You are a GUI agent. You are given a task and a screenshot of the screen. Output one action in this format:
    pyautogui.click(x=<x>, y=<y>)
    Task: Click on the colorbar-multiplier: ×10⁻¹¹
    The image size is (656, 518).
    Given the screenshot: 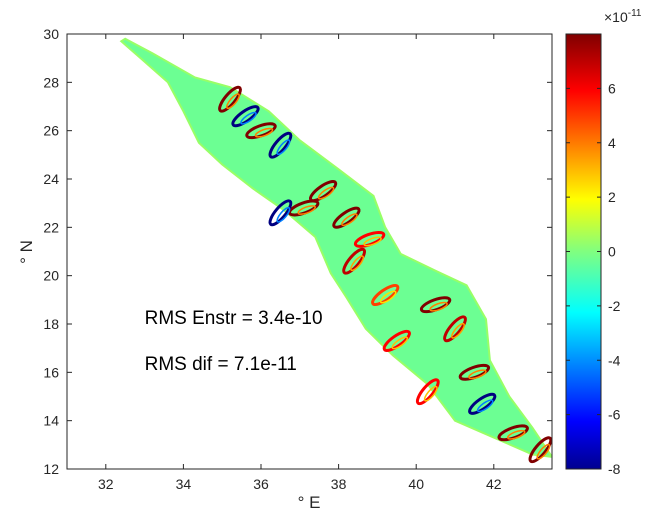 What is the action you would take?
    pyautogui.click(x=623, y=16)
    